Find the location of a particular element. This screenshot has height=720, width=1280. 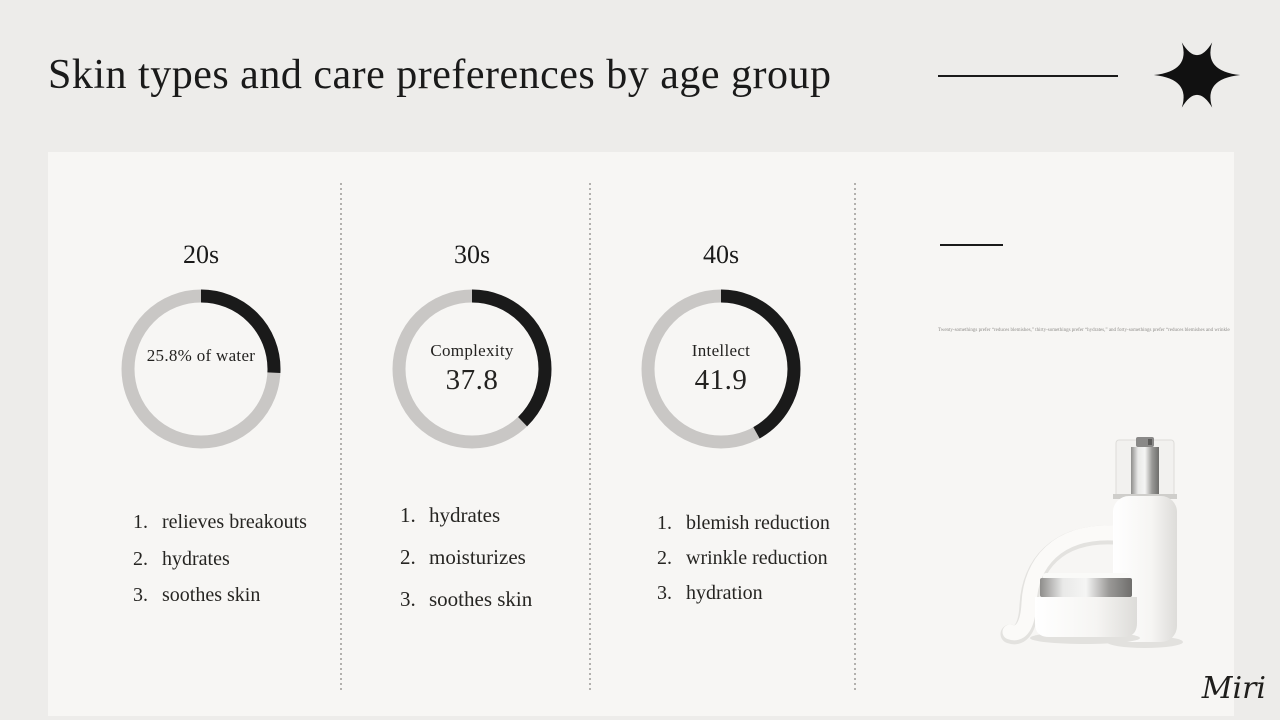

donut-center-30s: Complexity 37.8 is located at coordinates (472, 369).